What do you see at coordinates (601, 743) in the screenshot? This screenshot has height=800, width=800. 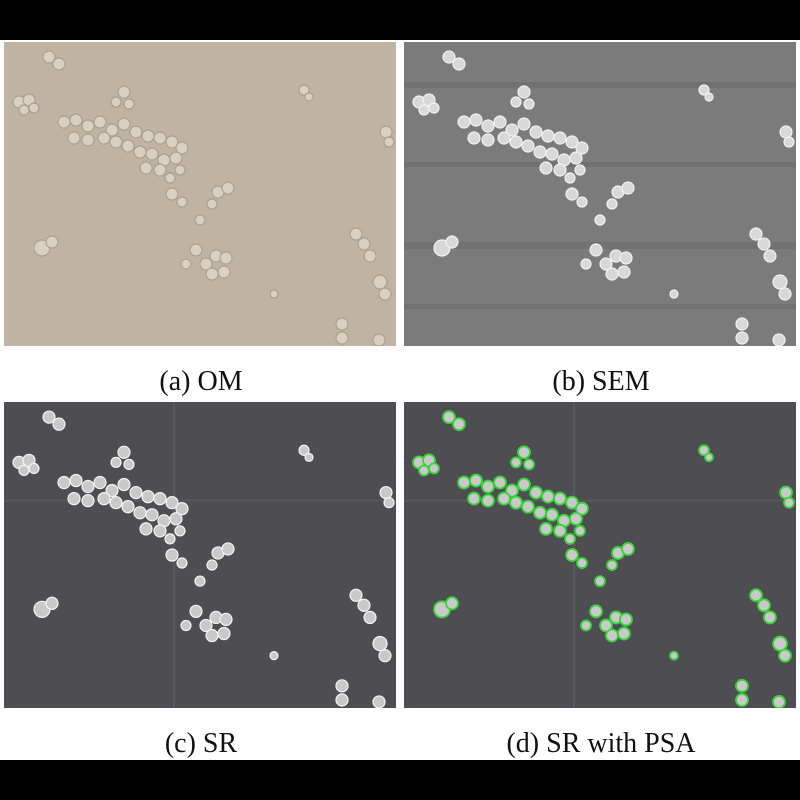 I see `caption-sr-psa: (d) SR with PSA` at bounding box center [601, 743].